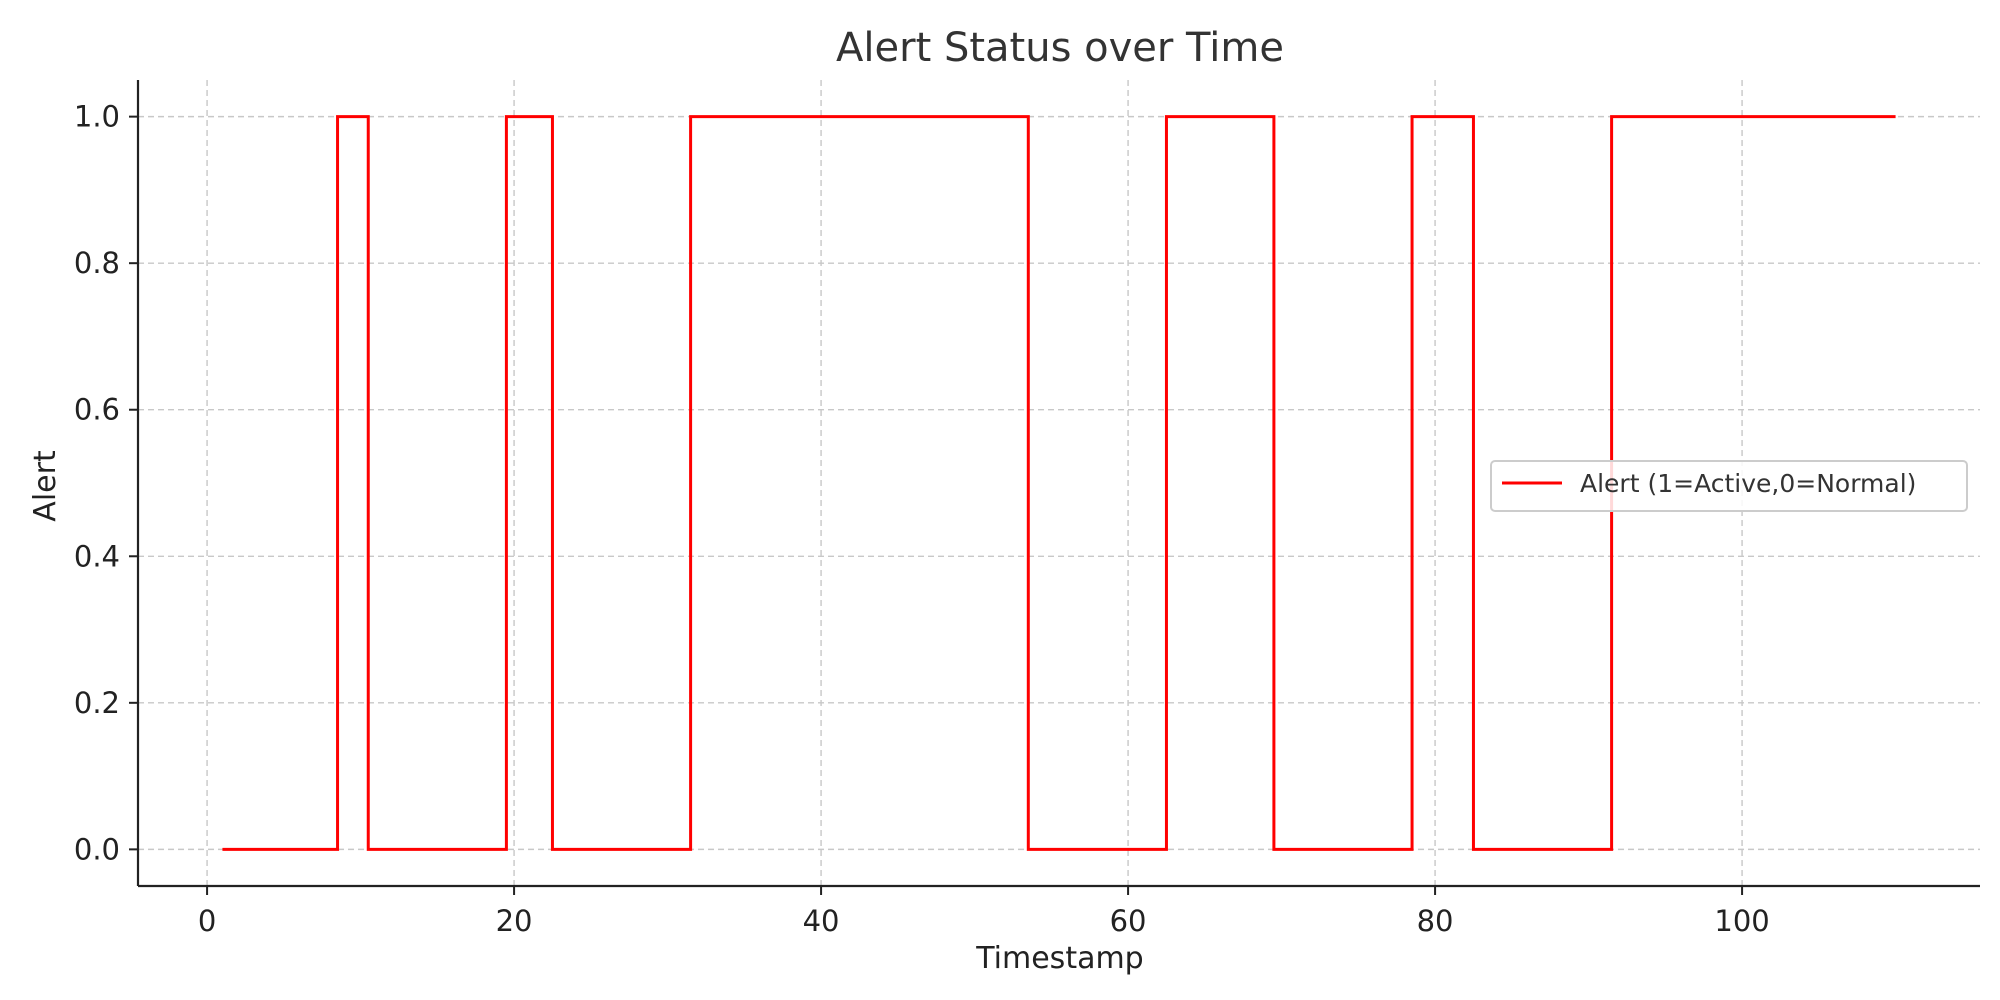  What do you see at coordinates (97, 117) in the screenshot?
I see `y-tick-label: 1.0` at bounding box center [97, 117].